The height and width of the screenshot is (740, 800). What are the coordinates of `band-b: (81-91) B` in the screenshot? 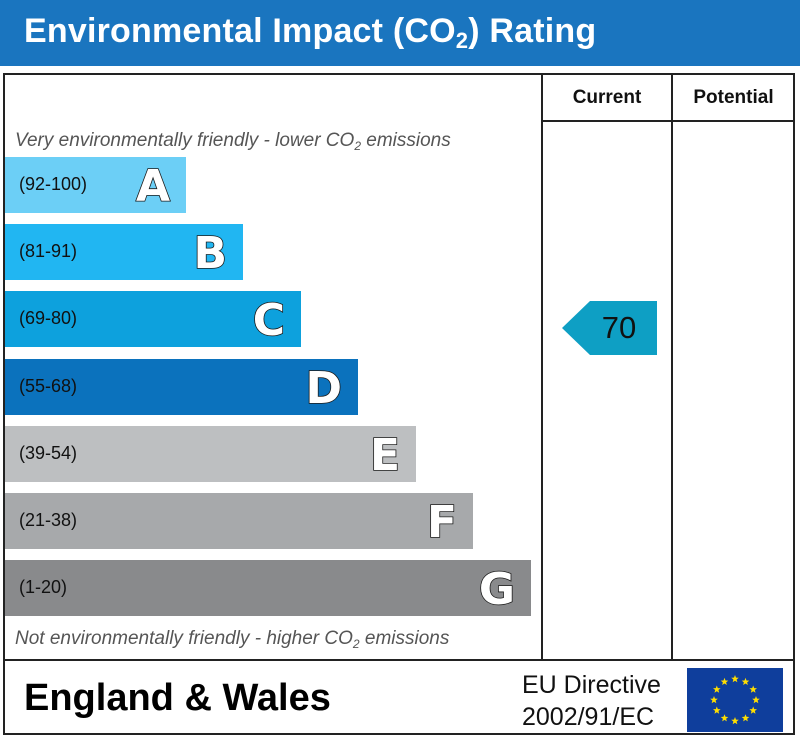 It's located at (124, 252).